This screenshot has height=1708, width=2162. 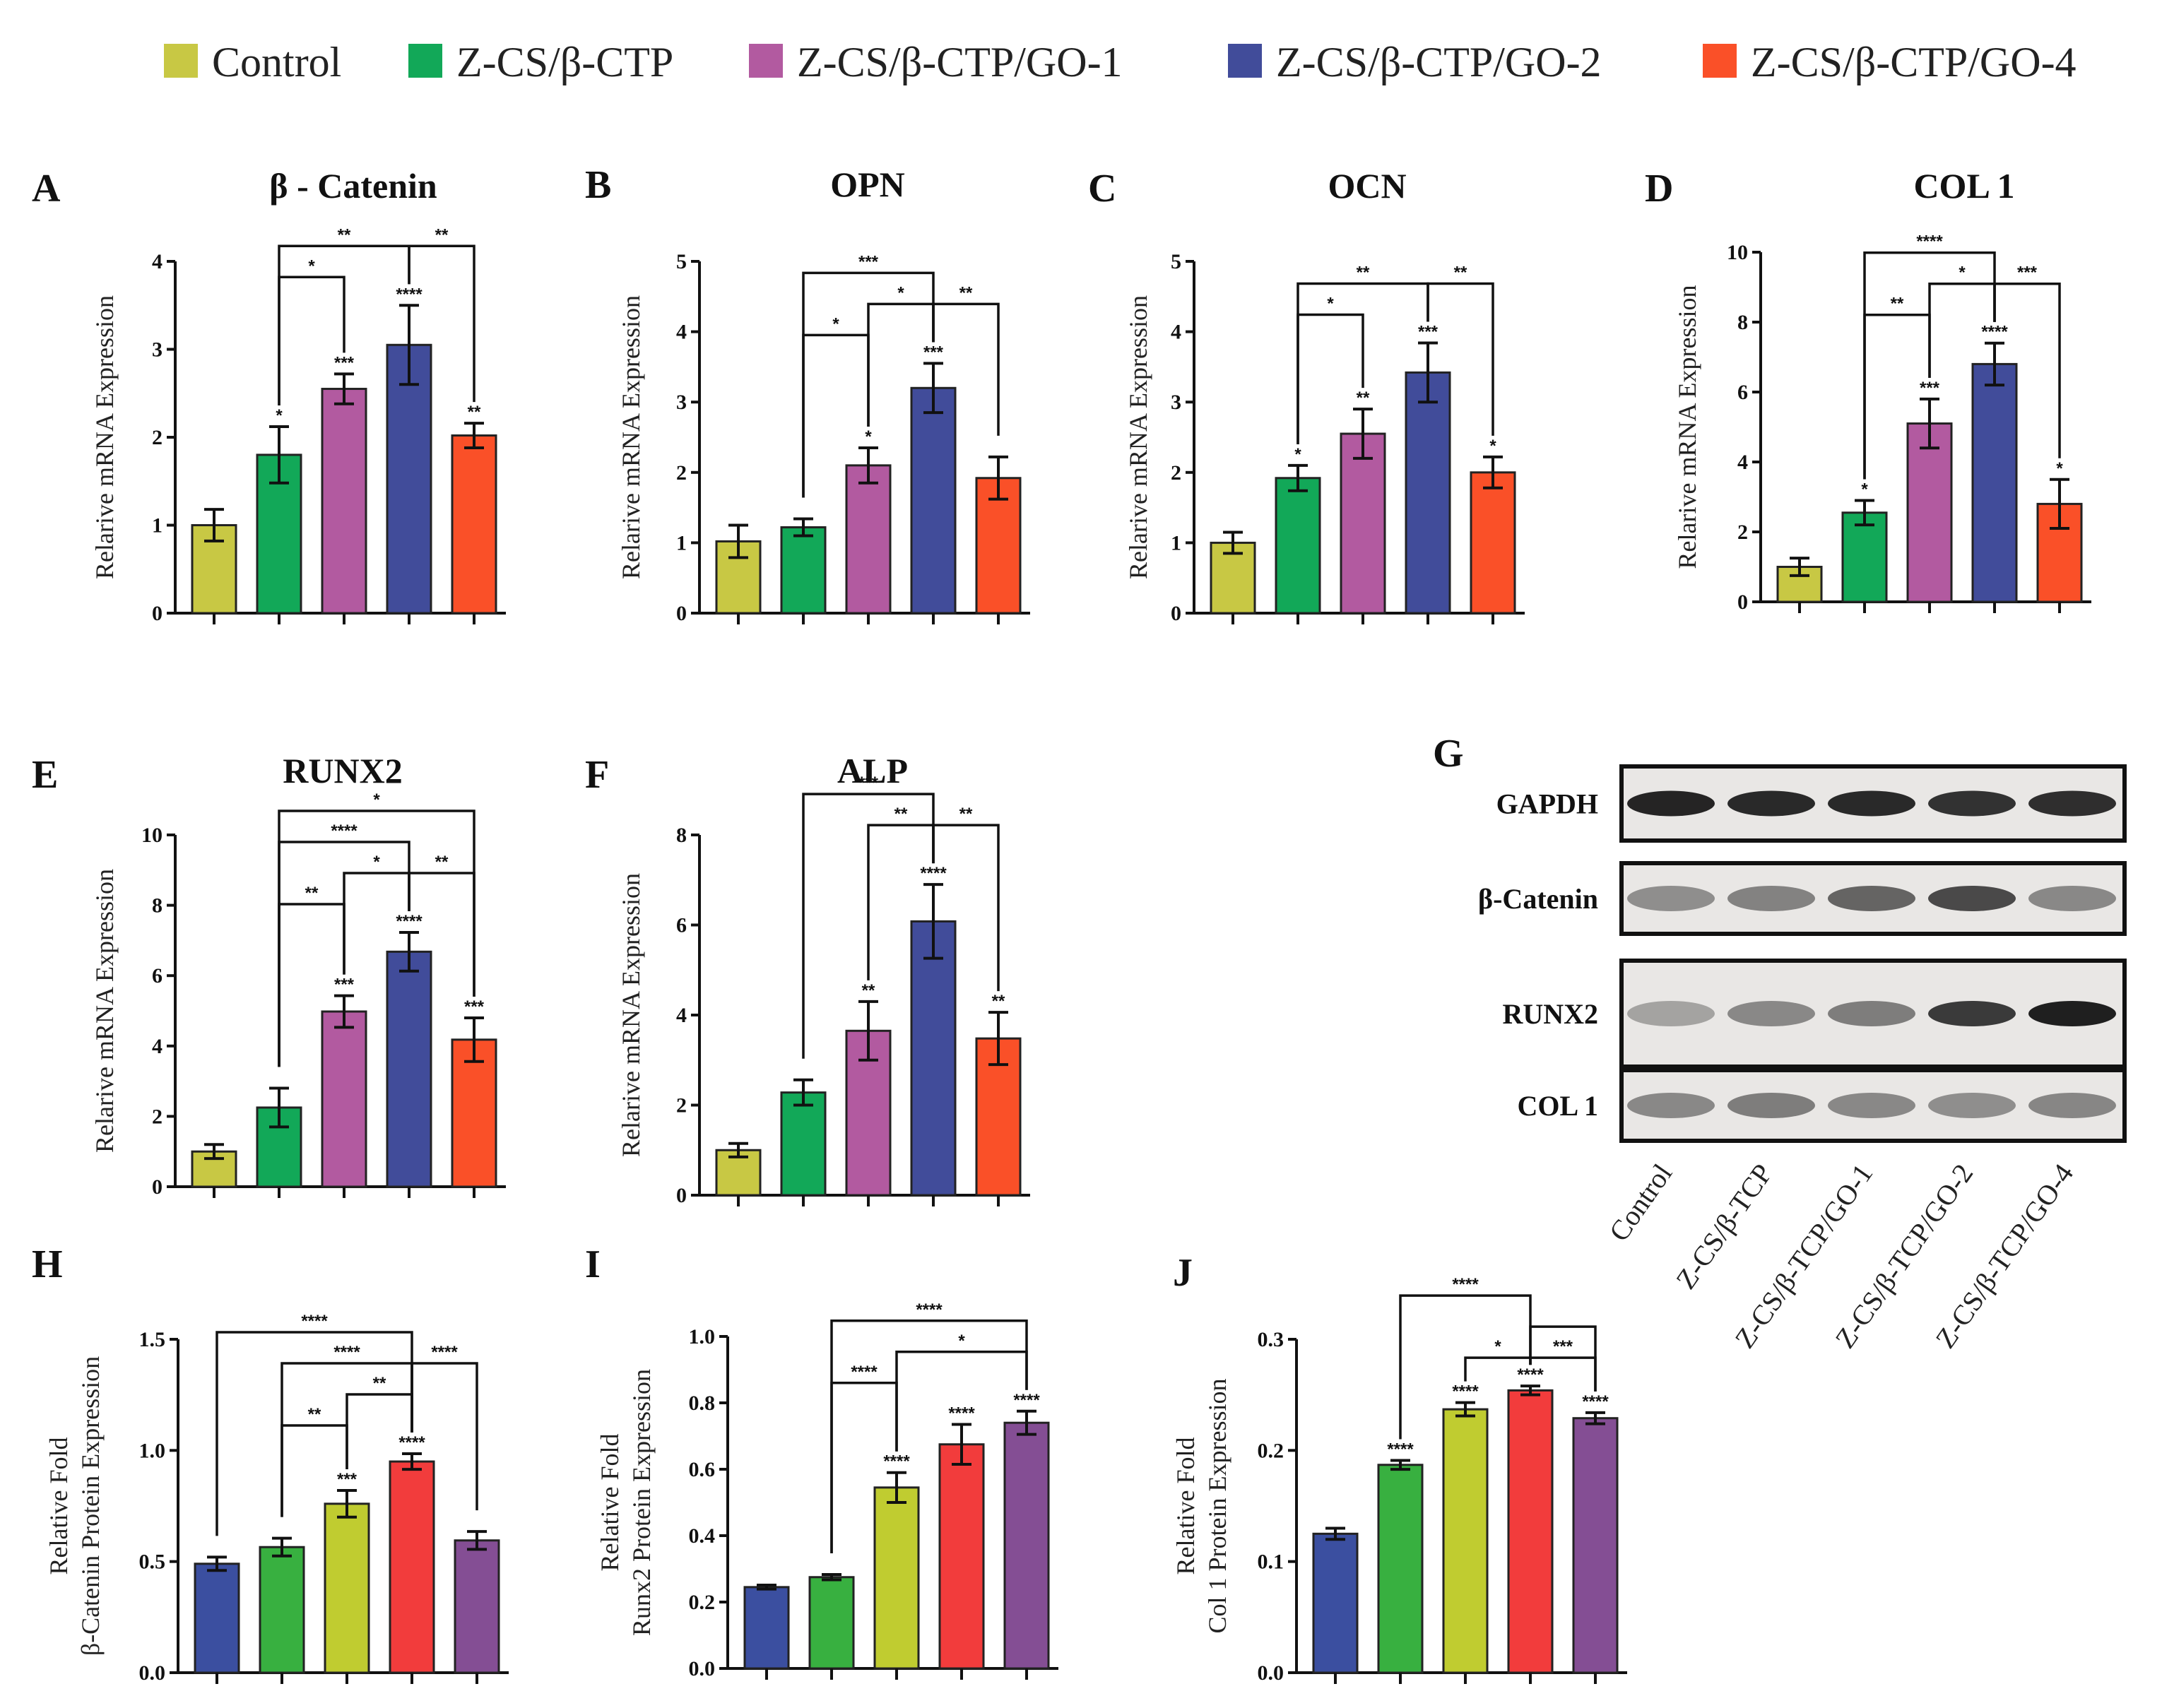 I want to click on y-tick-label: 1.5, so click(x=152, y=1339).